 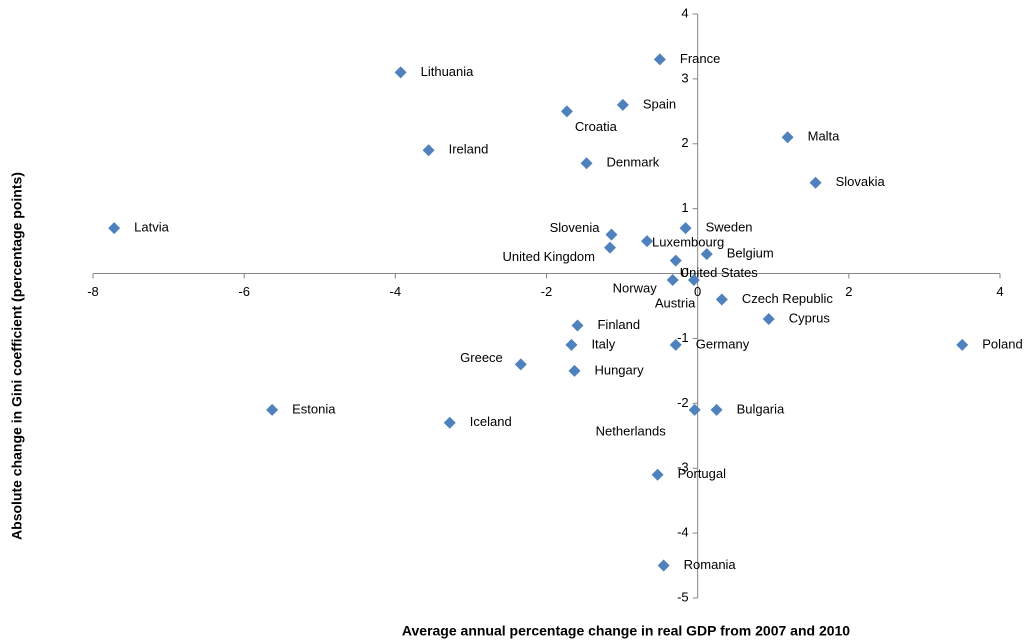 What do you see at coordinates (619, 369) in the screenshot?
I see `point-label: Hungary` at bounding box center [619, 369].